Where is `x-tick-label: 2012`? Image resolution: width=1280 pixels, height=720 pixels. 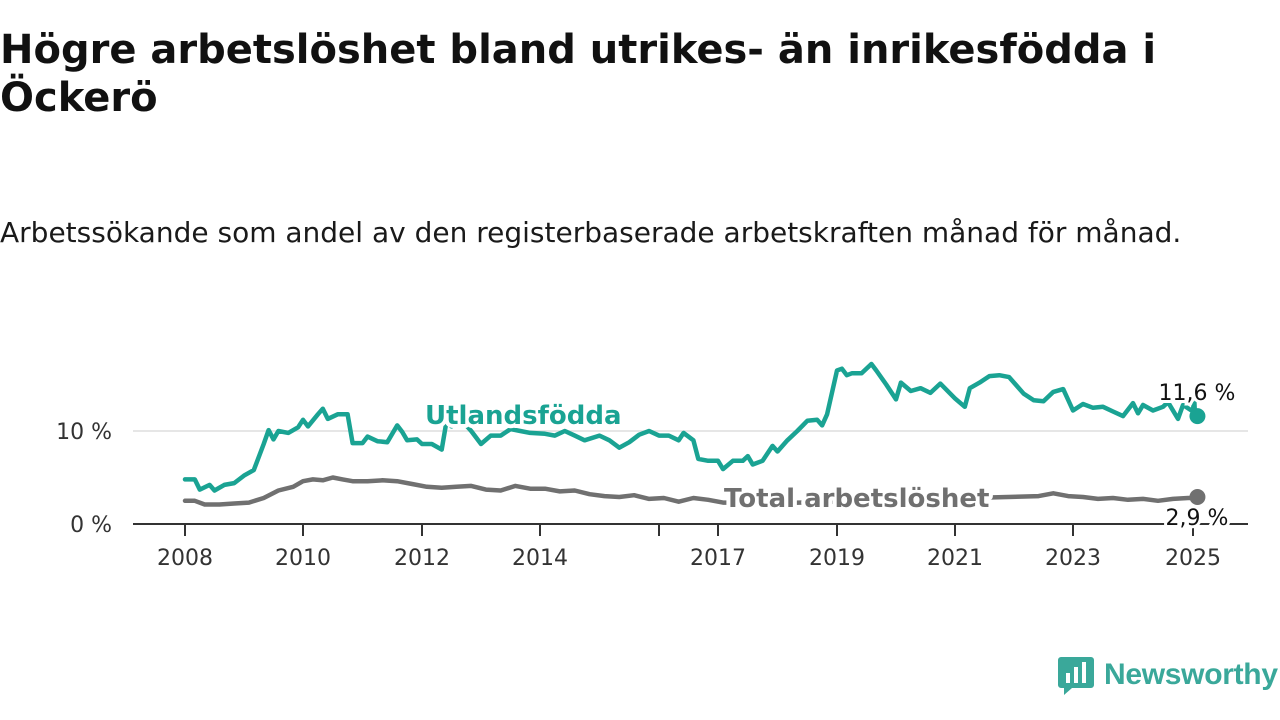
x-tick-label: 2012 is located at coordinates (422, 558).